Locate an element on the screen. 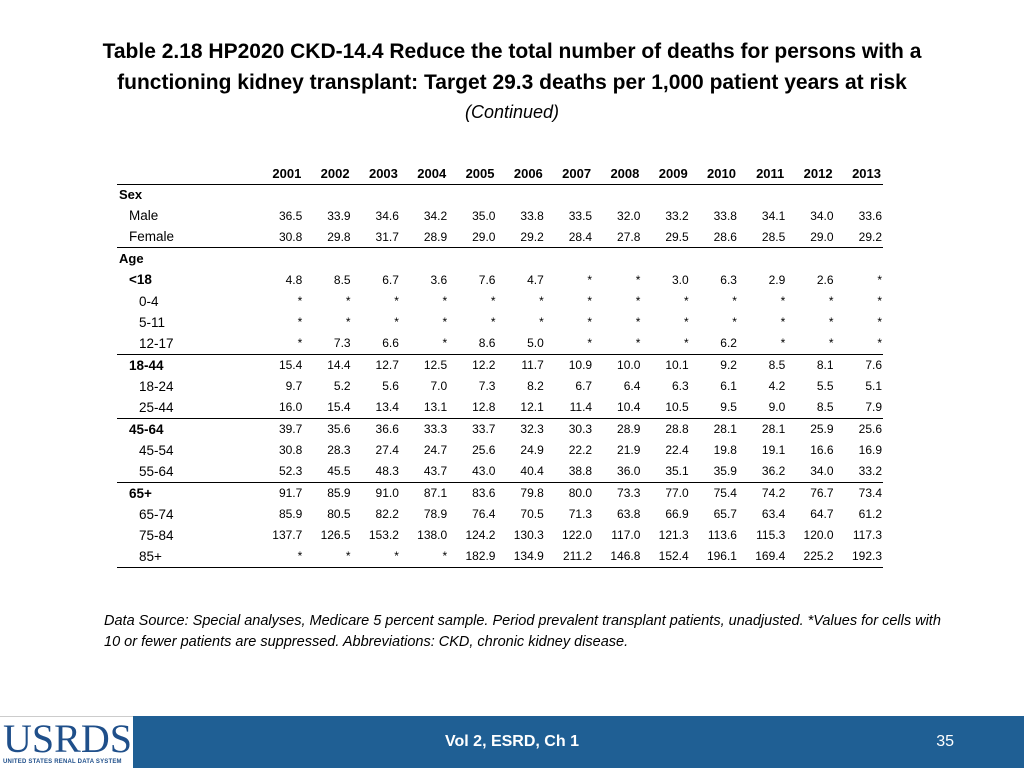 This screenshot has width=1024, height=768. year-header: 2002 is located at coordinates (327, 174).